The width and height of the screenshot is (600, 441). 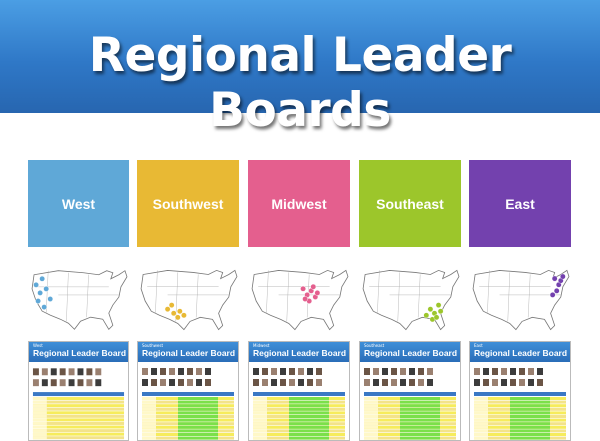 What do you see at coordinates (78, 352) in the screenshot?
I see `thumbnail-header: West Regional Leader Board` at bounding box center [78, 352].